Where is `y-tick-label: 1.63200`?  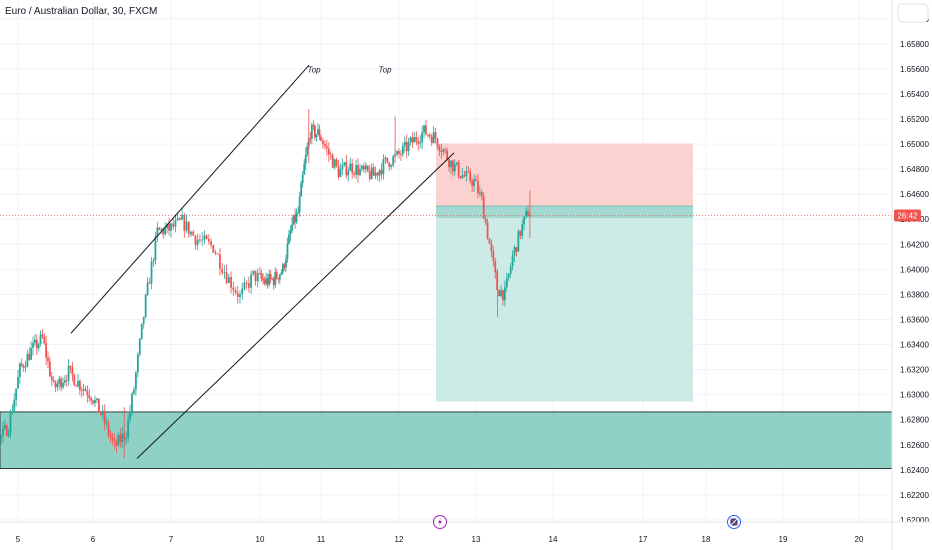
y-tick-label: 1.63200 is located at coordinates (914, 370).